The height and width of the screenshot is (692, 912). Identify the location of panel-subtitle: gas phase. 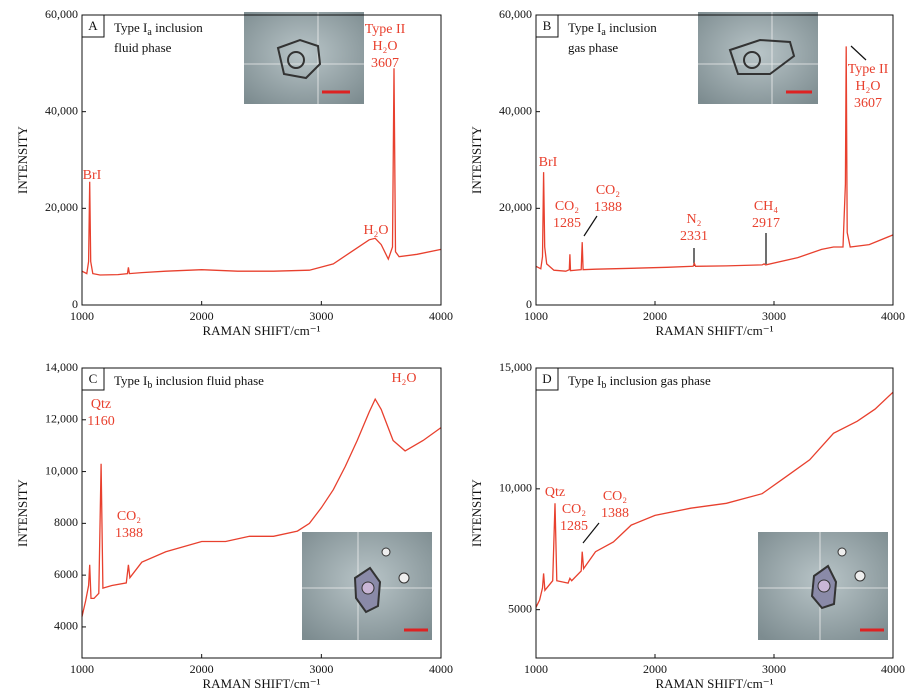
(593, 47).